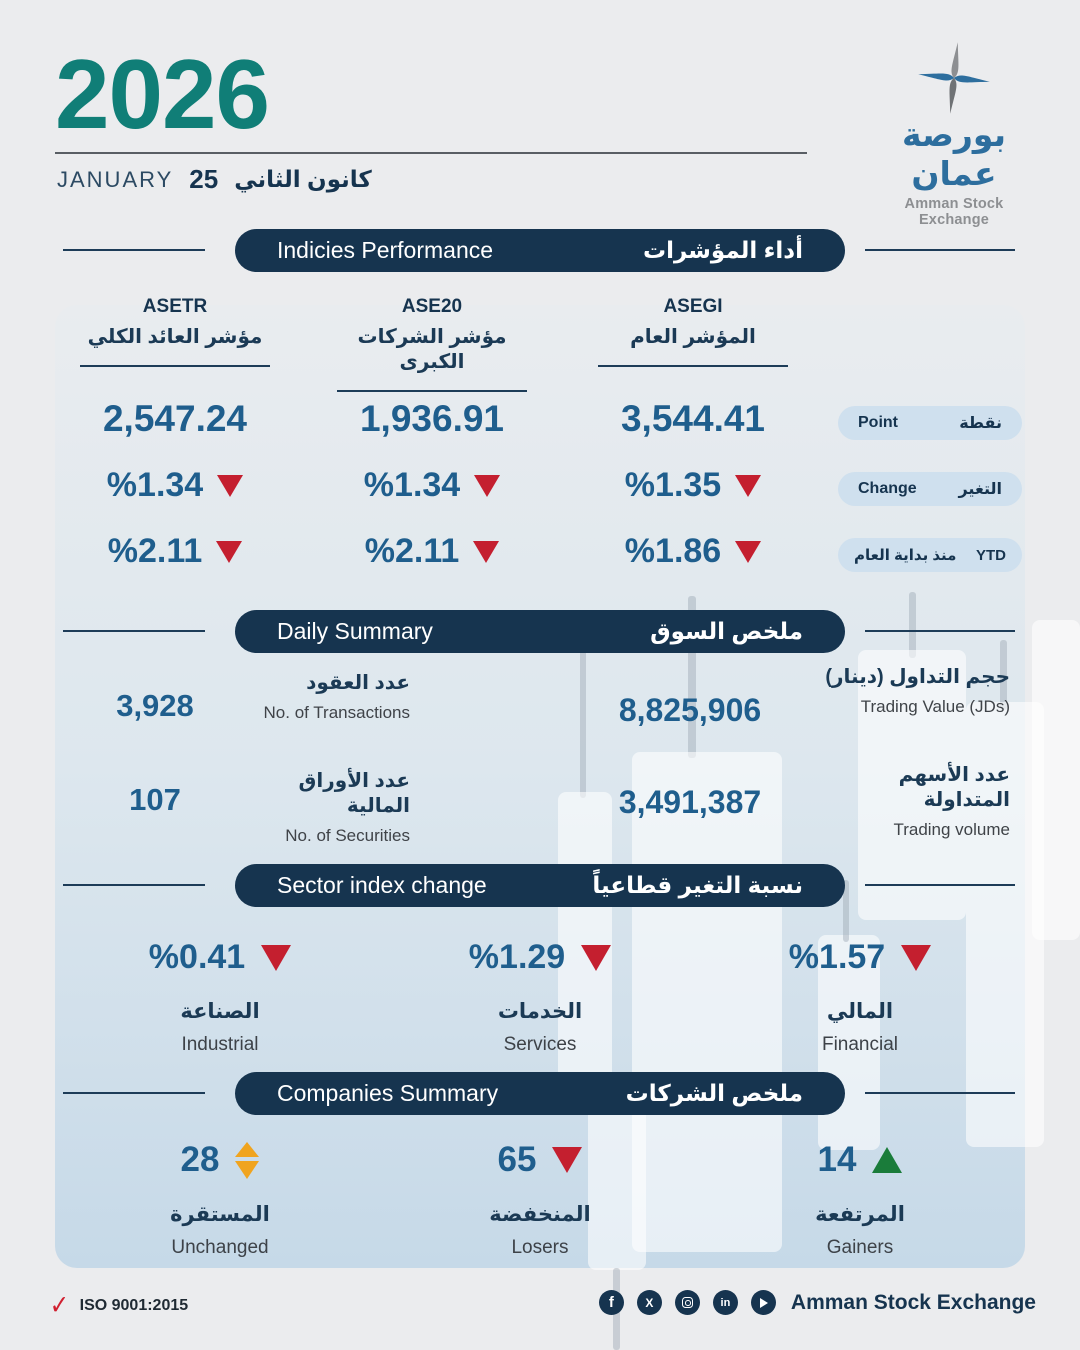  I want to click on social-icons: f X in, so click(687, 1302).